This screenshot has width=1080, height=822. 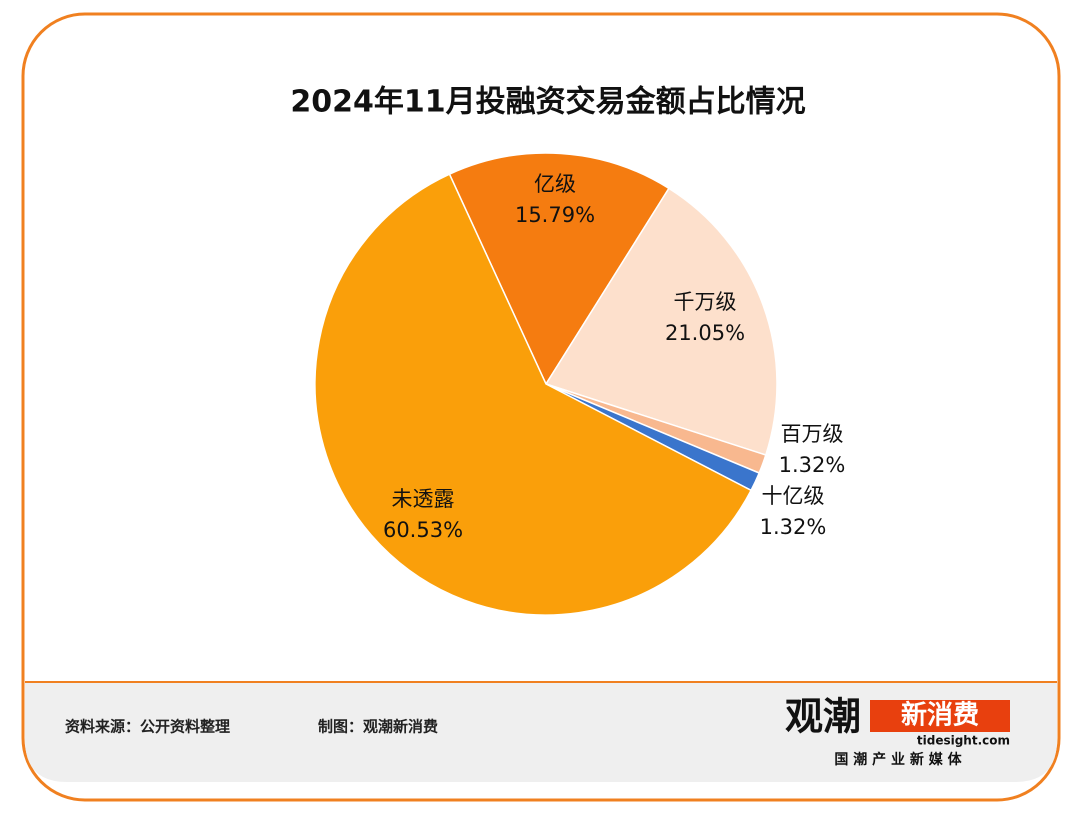 What do you see at coordinates (823, 717) in the screenshot?
I see `logo-name: 观潮` at bounding box center [823, 717].